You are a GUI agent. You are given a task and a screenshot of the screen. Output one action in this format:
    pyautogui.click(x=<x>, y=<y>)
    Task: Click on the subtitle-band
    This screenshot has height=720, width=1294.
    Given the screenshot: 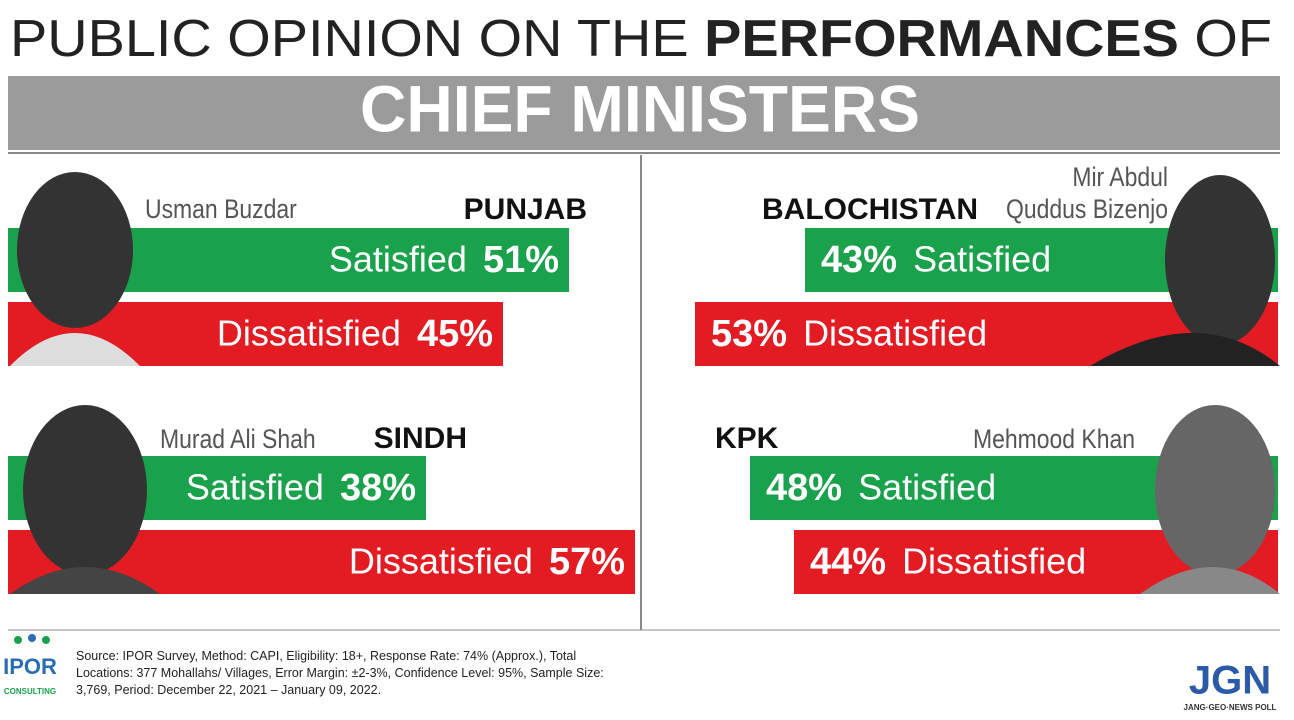 What is the action you would take?
    pyautogui.click(x=644, y=113)
    